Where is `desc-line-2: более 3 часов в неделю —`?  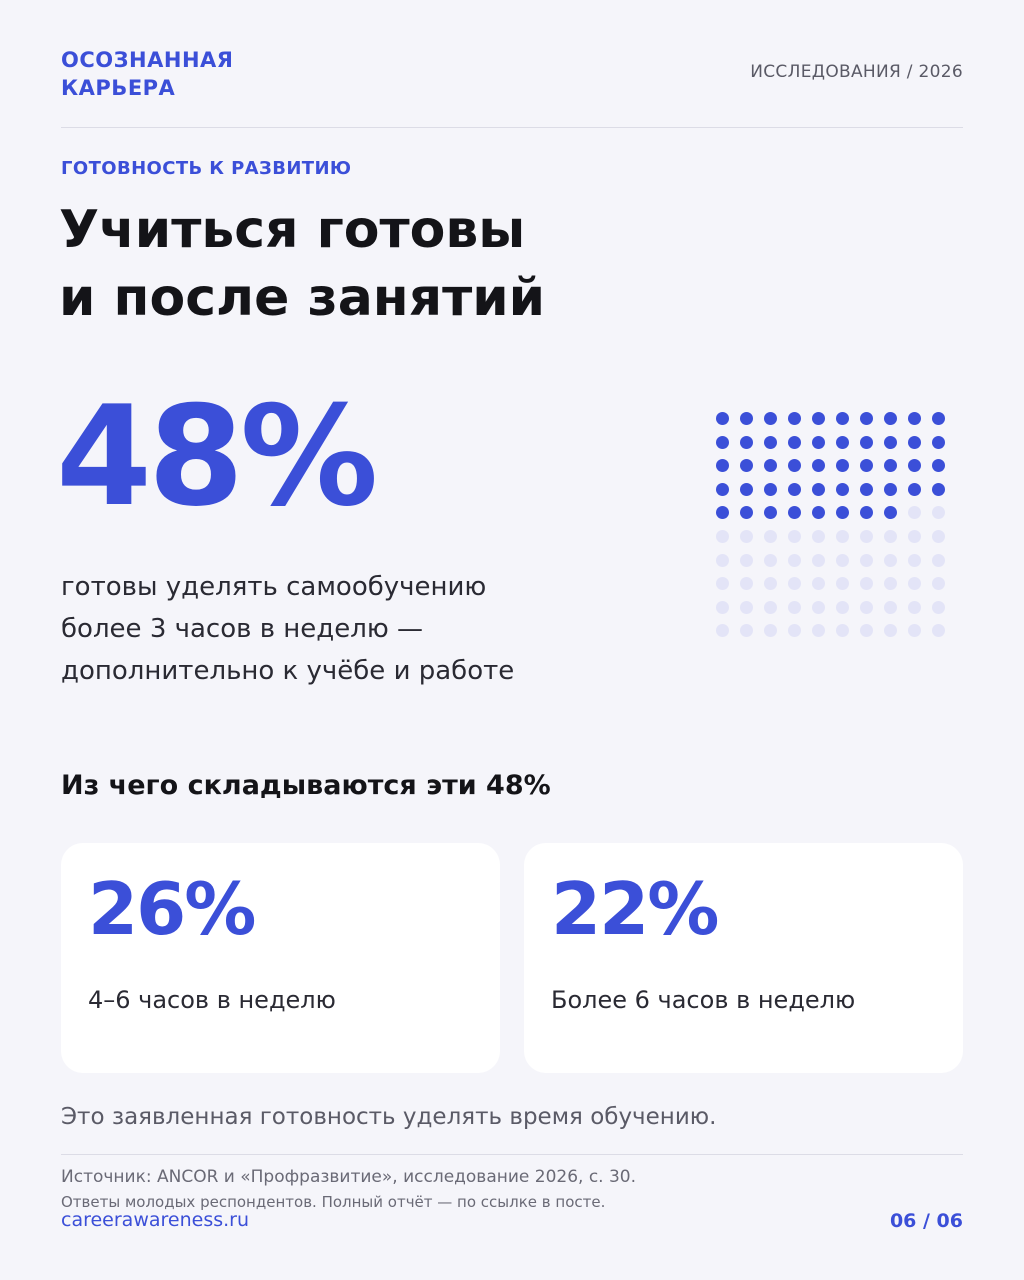
desc-line-2: более 3 часов в неделю — is located at coordinates (242, 629).